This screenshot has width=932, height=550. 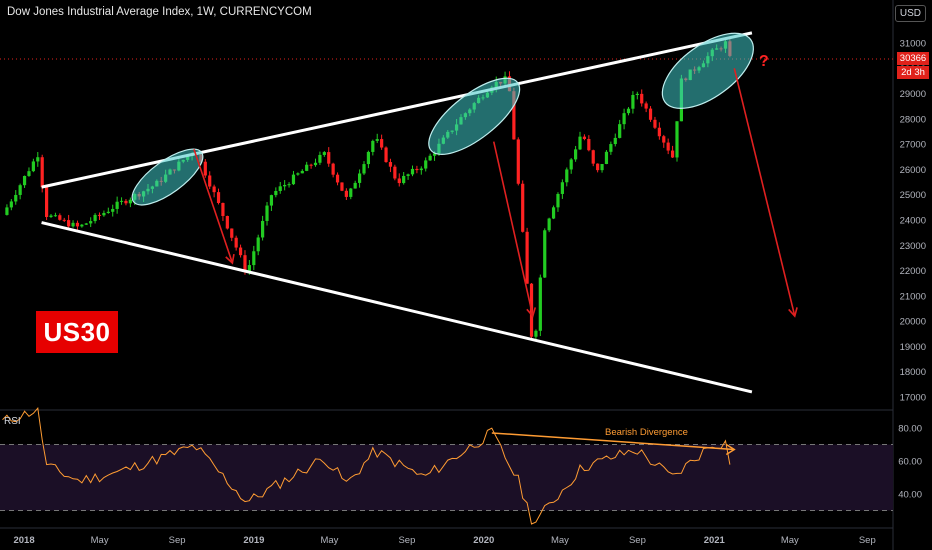 I want to click on drop-arrowhead, so click(x=230, y=259).